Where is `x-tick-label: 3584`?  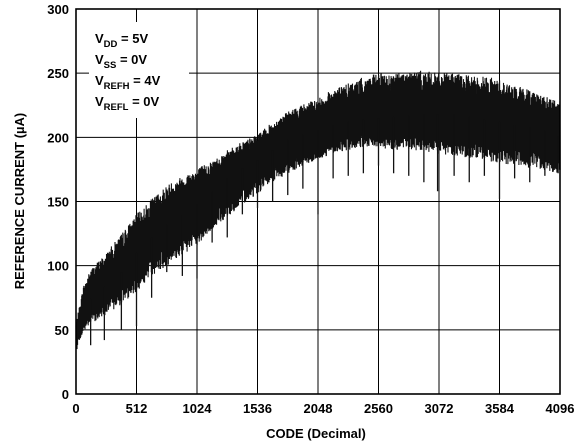 x-tick-label: 3584 is located at coordinates (500, 408).